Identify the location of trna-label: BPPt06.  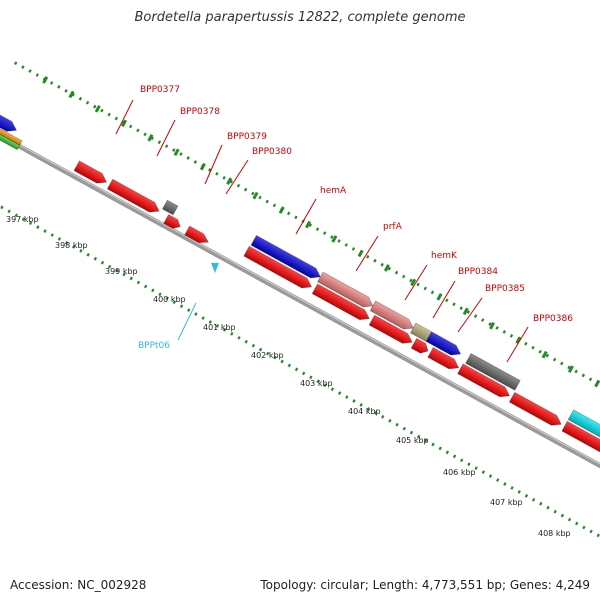
(154, 346).